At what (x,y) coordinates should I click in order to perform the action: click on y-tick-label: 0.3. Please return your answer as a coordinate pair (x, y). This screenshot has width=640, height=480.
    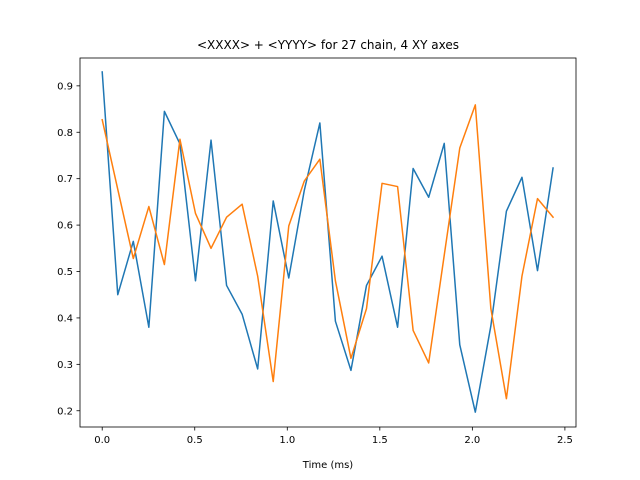
    Looking at the image, I should click on (65, 365).